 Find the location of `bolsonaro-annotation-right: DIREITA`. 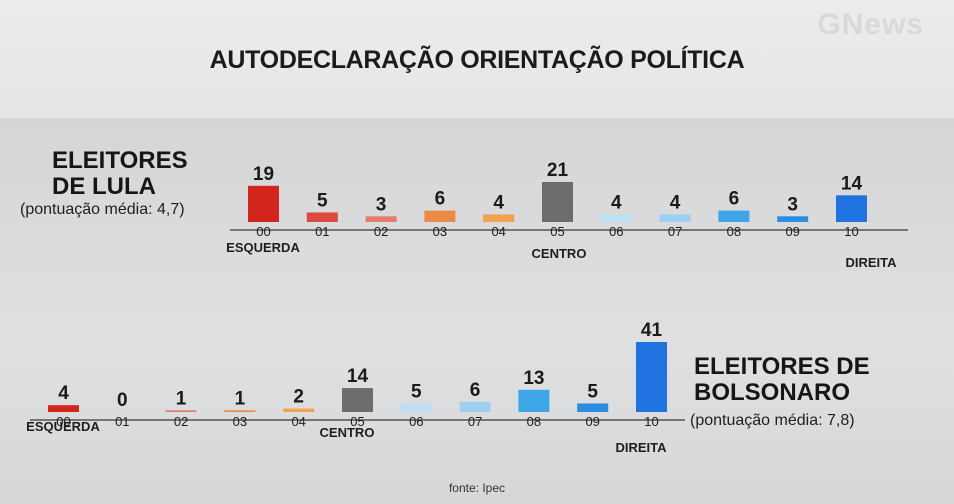

bolsonaro-annotation-right: DIREITA is located at coordinates (641, 447).